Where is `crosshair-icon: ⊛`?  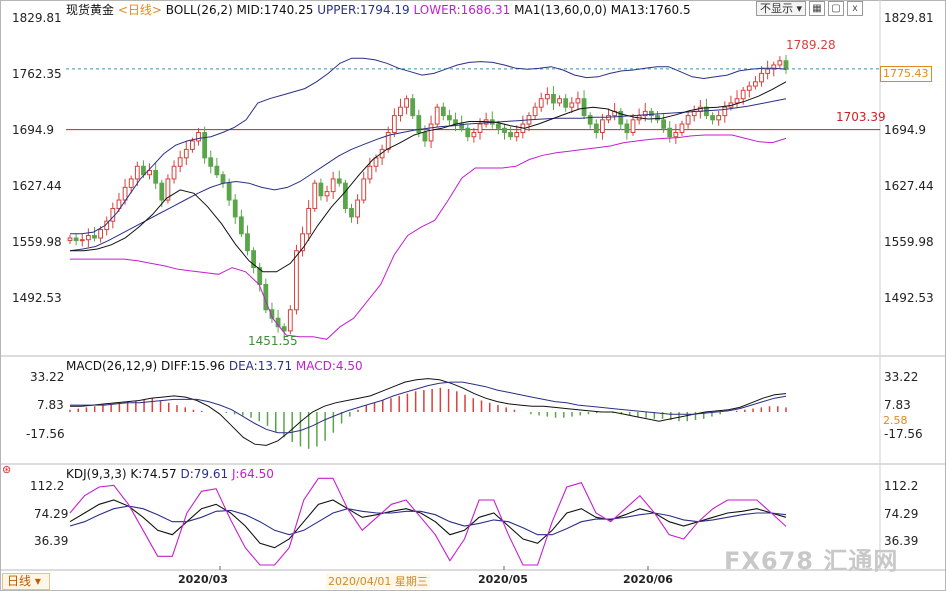
crosshair-icon: ⊛ is located at coordinates (7, 470).